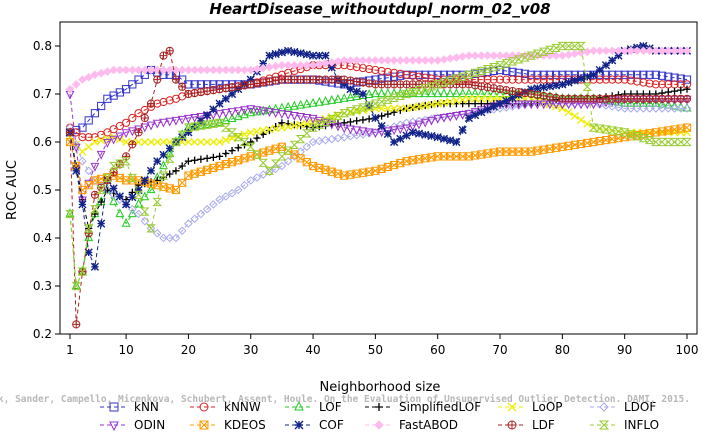 Image resolution: width=702 pixels, height=434 pixels. What do you see at coordinates (132, 425) in the screenshot?
I see `legend-item-ODIN: ODIN` at bounding box center [132, 425].